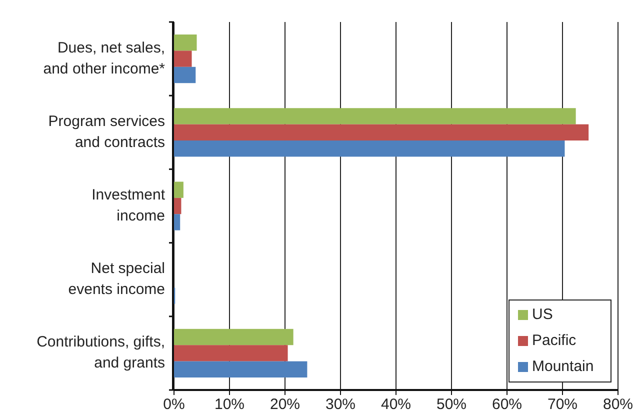 The image size is (634, 417). I want to click on y-tick-label: Investment income, so click(129, 205).